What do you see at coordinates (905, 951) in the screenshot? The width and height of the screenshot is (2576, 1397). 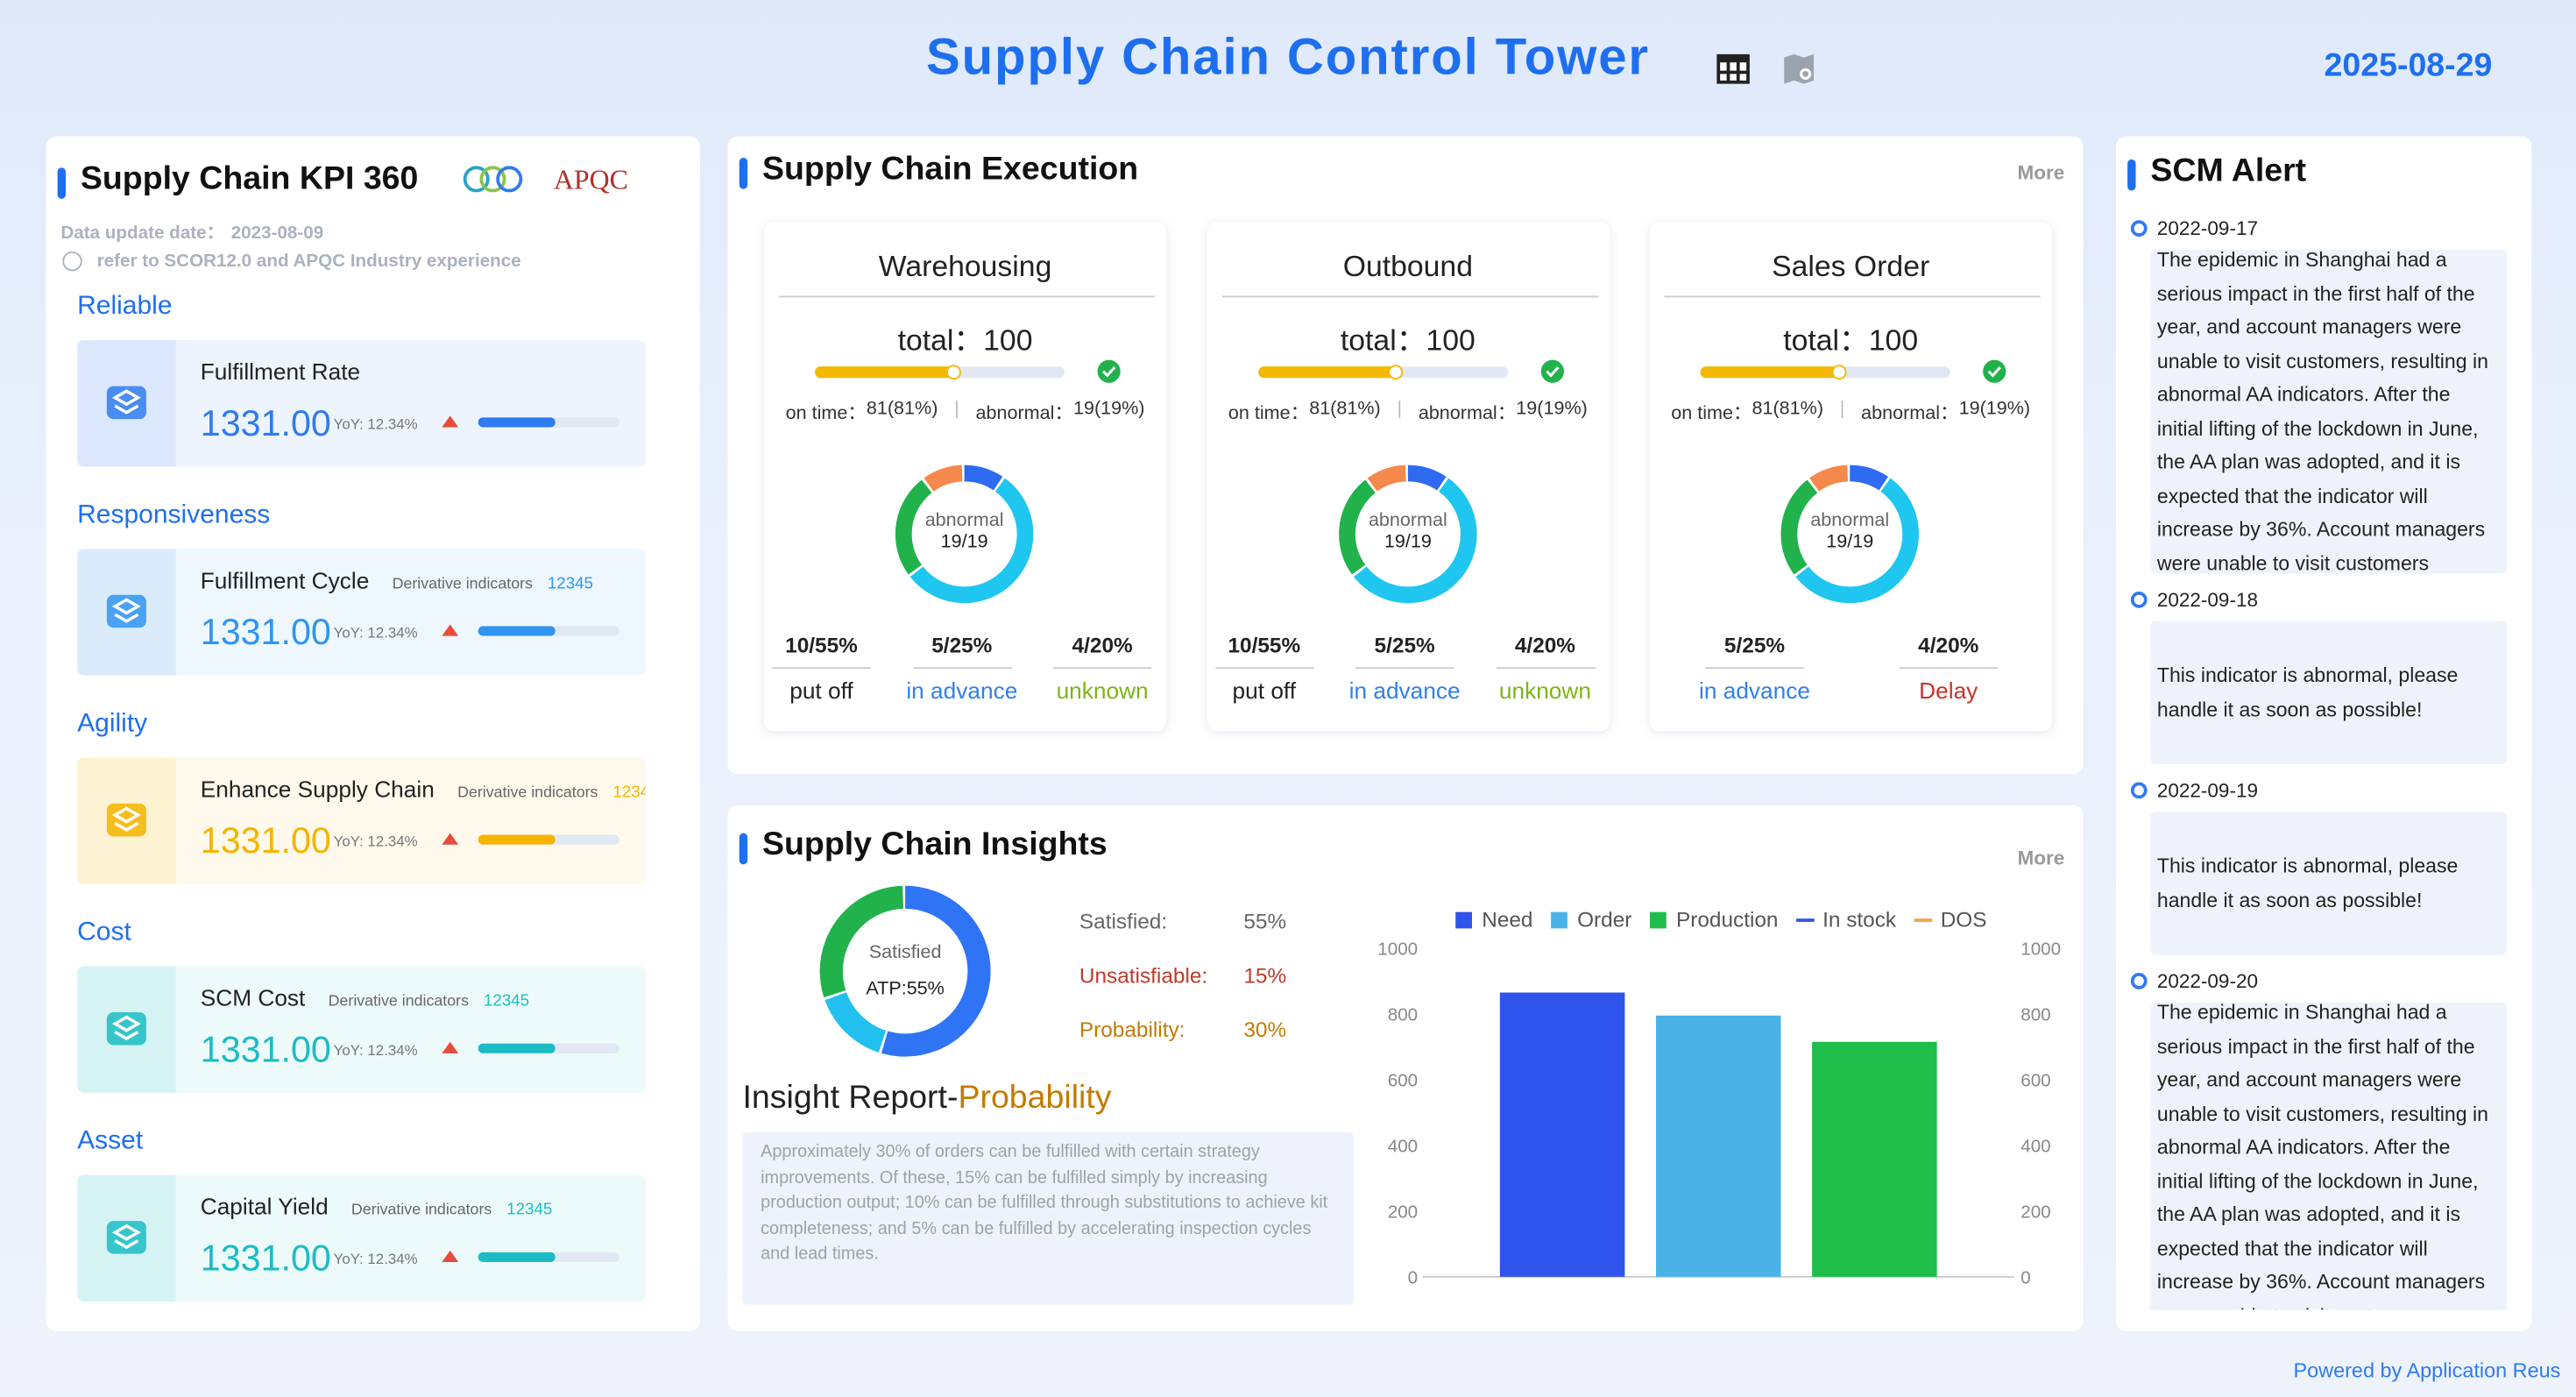 I see `donut-label: Satisfied` at bounding box center [905, 951].